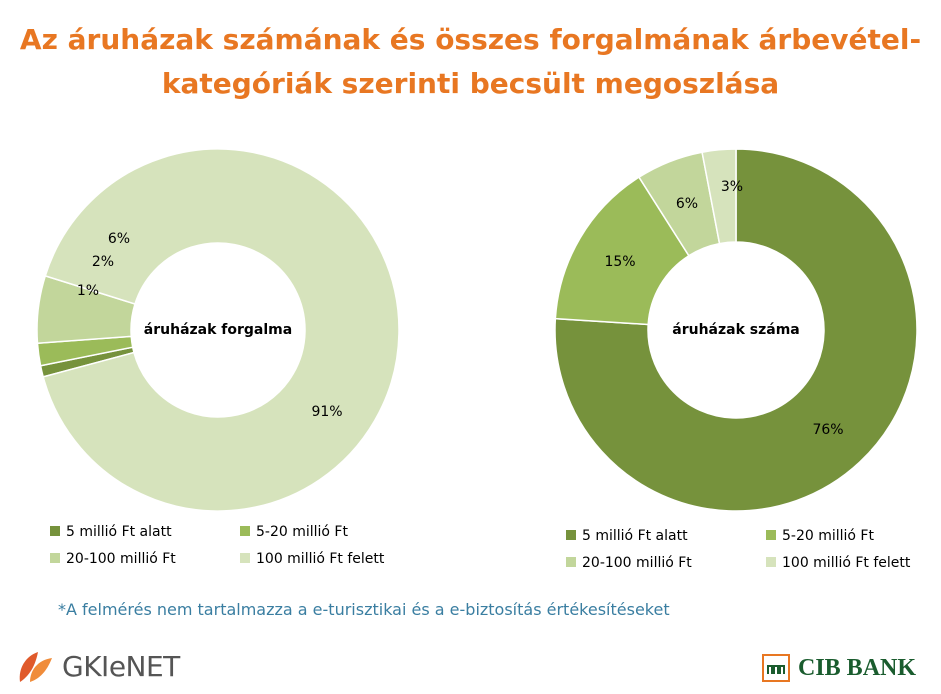  I want to click on chart-1-legend-label-0: 5 millió Ft alatt, so click(635, 536).